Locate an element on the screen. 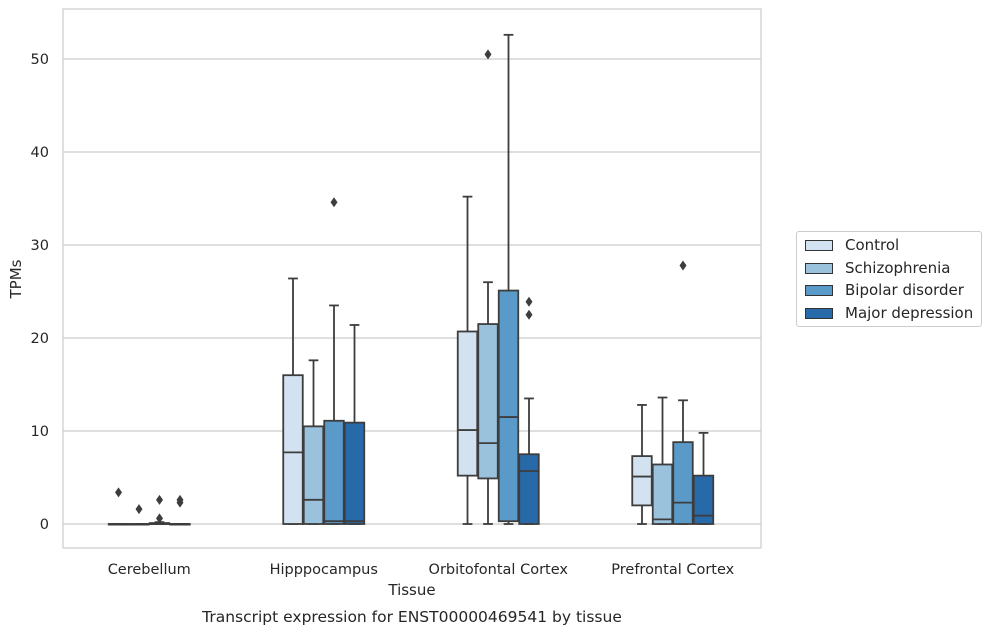 Image resolution: width=993 pixels, height=634 pixels. y-tick-label: 50 is located at coordinates (40, 60).